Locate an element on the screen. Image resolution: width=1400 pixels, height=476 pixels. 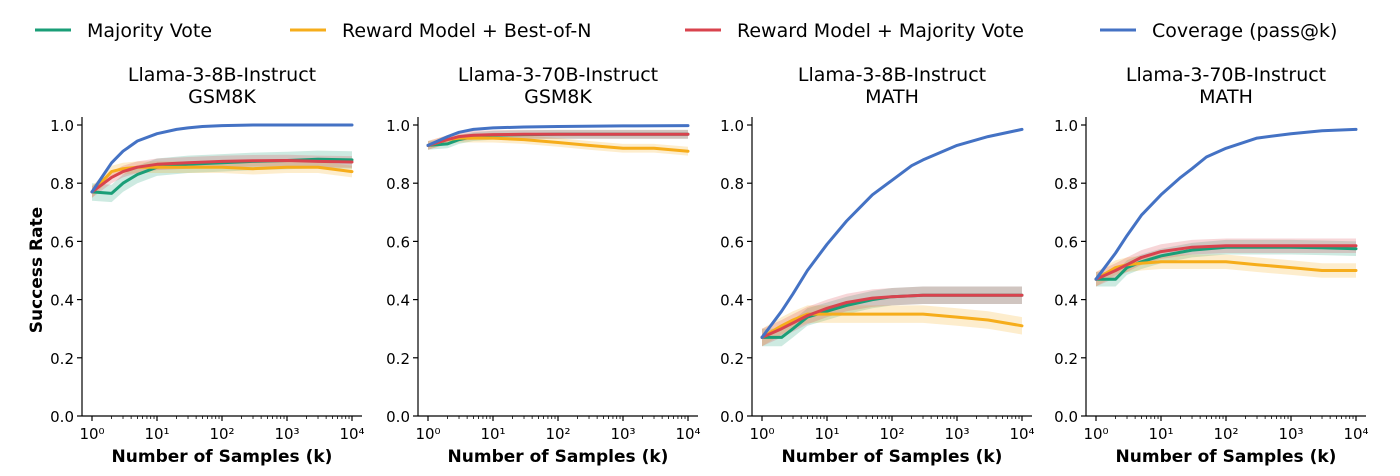
chart-title: Llama-3-8B-Instruct GSM8K is located at coordinates (222, 86).